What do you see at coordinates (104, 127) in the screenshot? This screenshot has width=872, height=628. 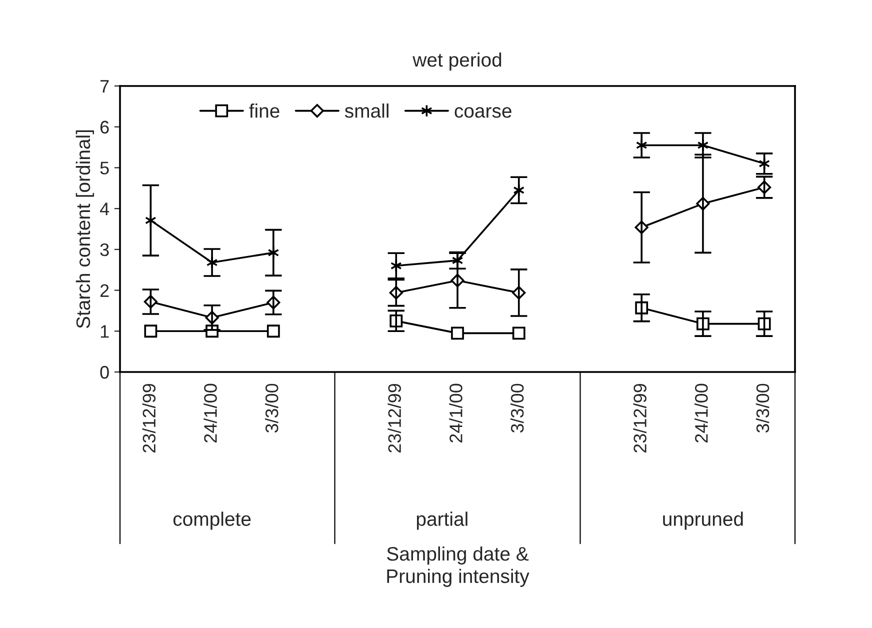 I see `y-tick-label: 6` at bounding box center [104, 127].